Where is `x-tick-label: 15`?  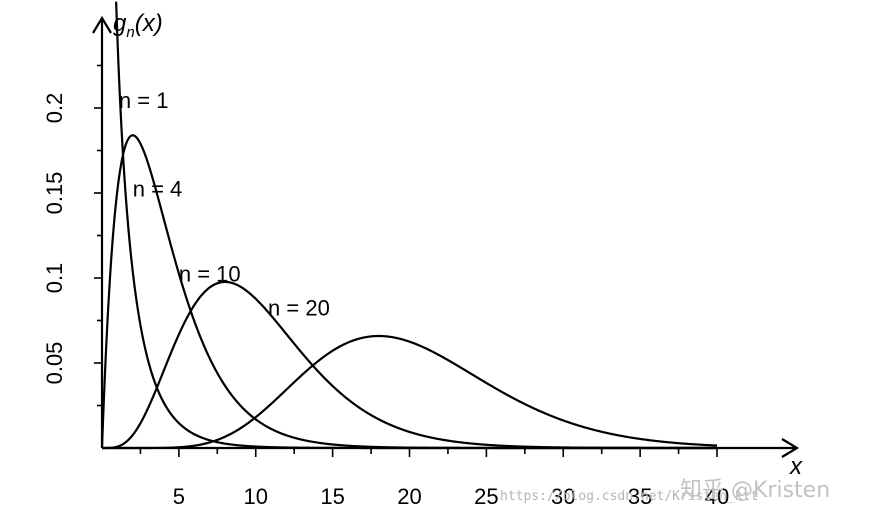 x-tick-label: 15 is located at coordinates (332, 496).